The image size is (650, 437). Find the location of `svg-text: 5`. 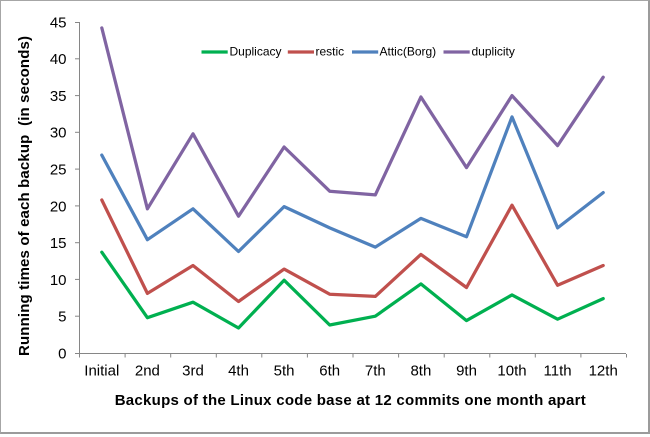

svg-text: 5 is located at coordinates (62, 317).